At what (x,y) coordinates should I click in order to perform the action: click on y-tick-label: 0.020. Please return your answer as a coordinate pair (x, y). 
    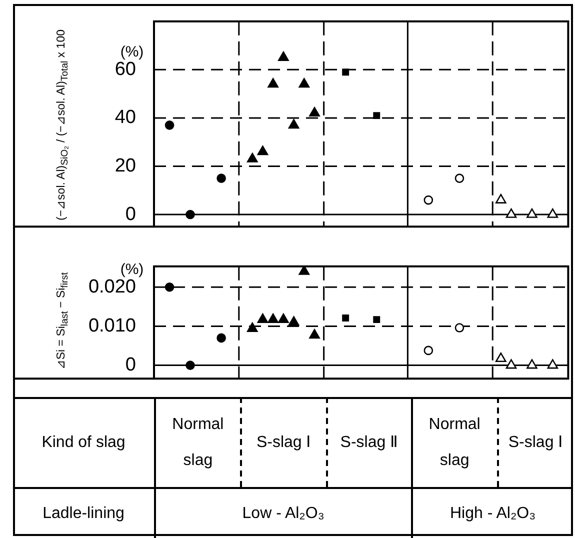
    Looking at the image, I should click on (112, 287).